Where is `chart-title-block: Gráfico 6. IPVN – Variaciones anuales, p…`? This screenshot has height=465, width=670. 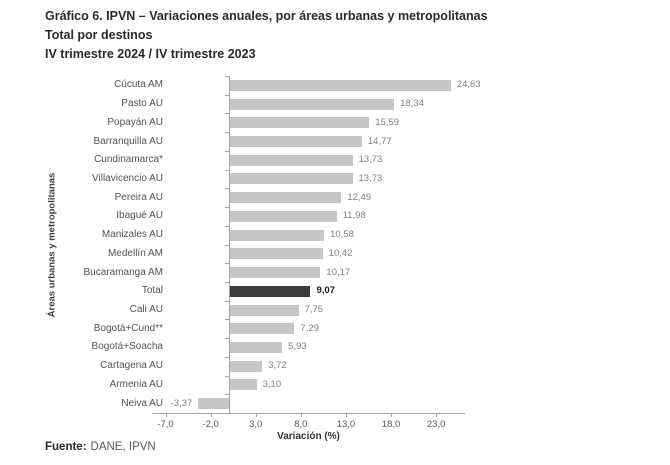
chart-title-block: Gráfico 6. IPVN – Variaciones anuales, p… is located at coordinates (266, 35).